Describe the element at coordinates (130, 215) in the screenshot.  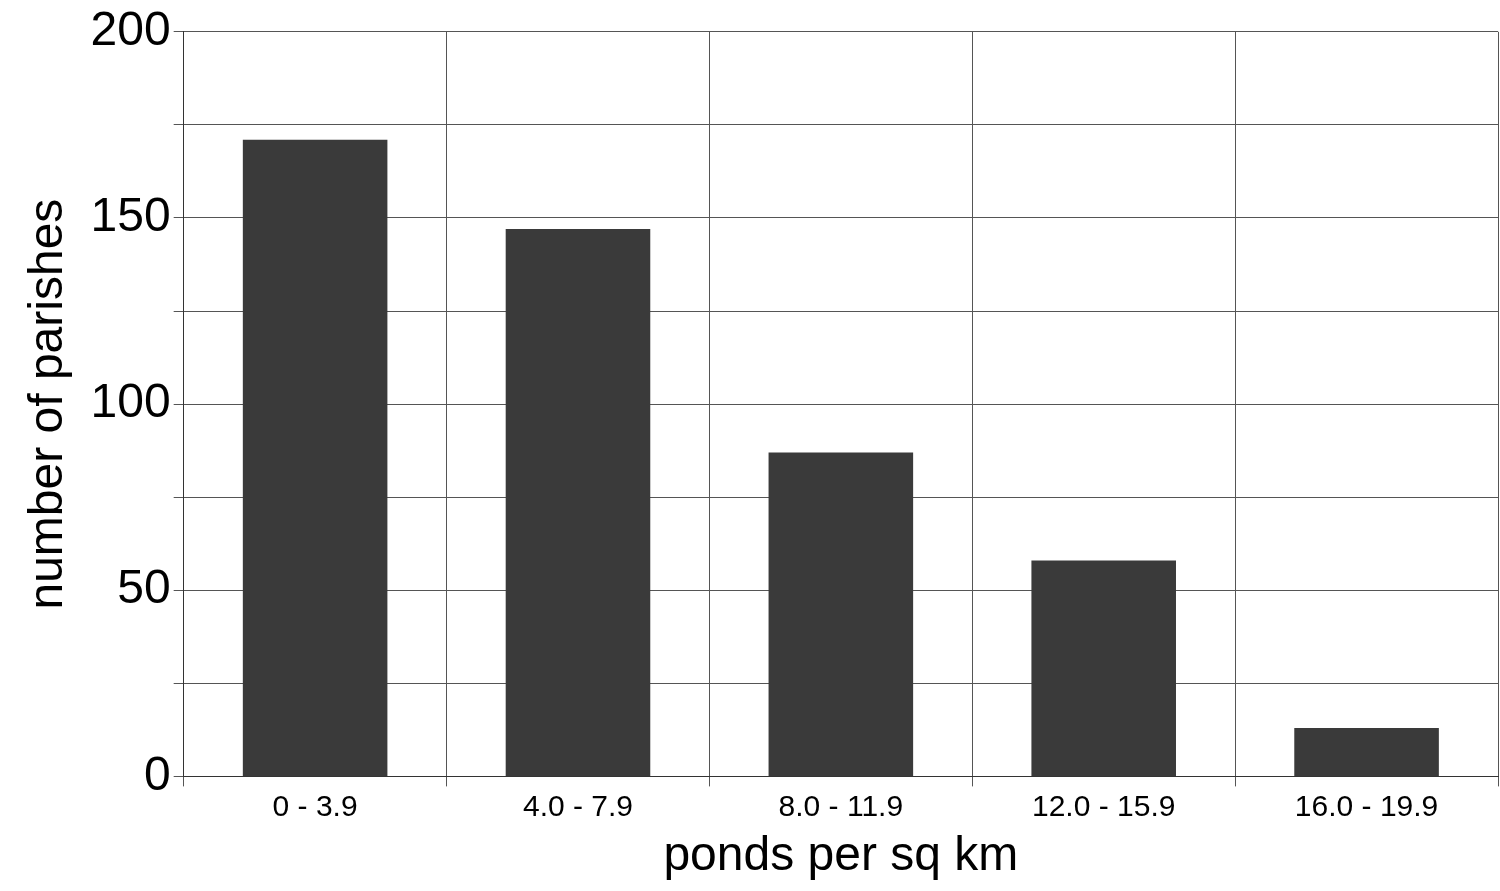
I see `y-tick-label: 150` at that location.